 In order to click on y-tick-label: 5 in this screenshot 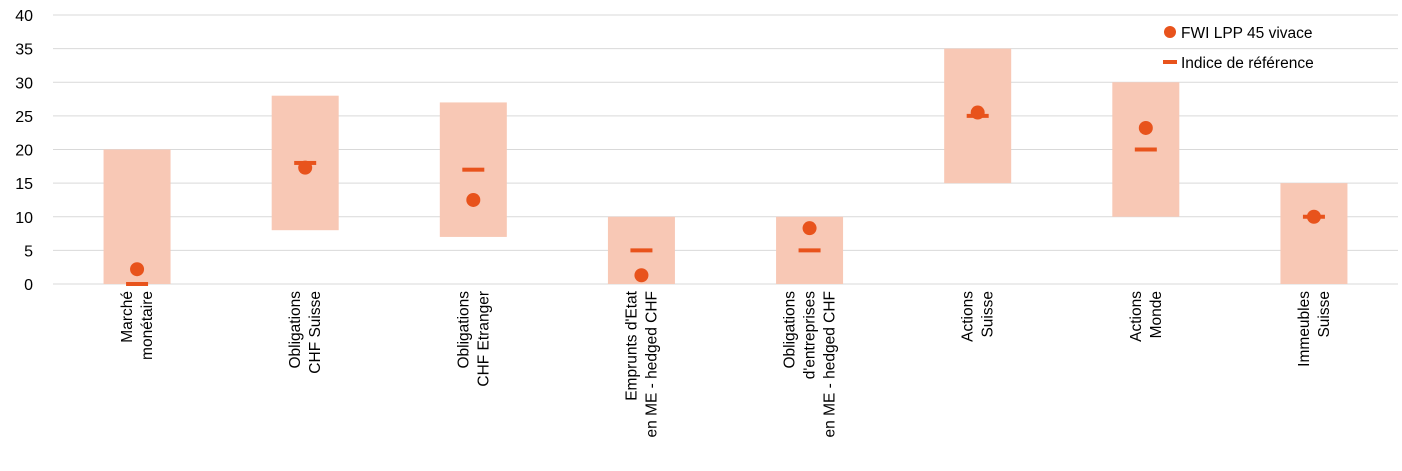, I will do `click(28, 251)`.